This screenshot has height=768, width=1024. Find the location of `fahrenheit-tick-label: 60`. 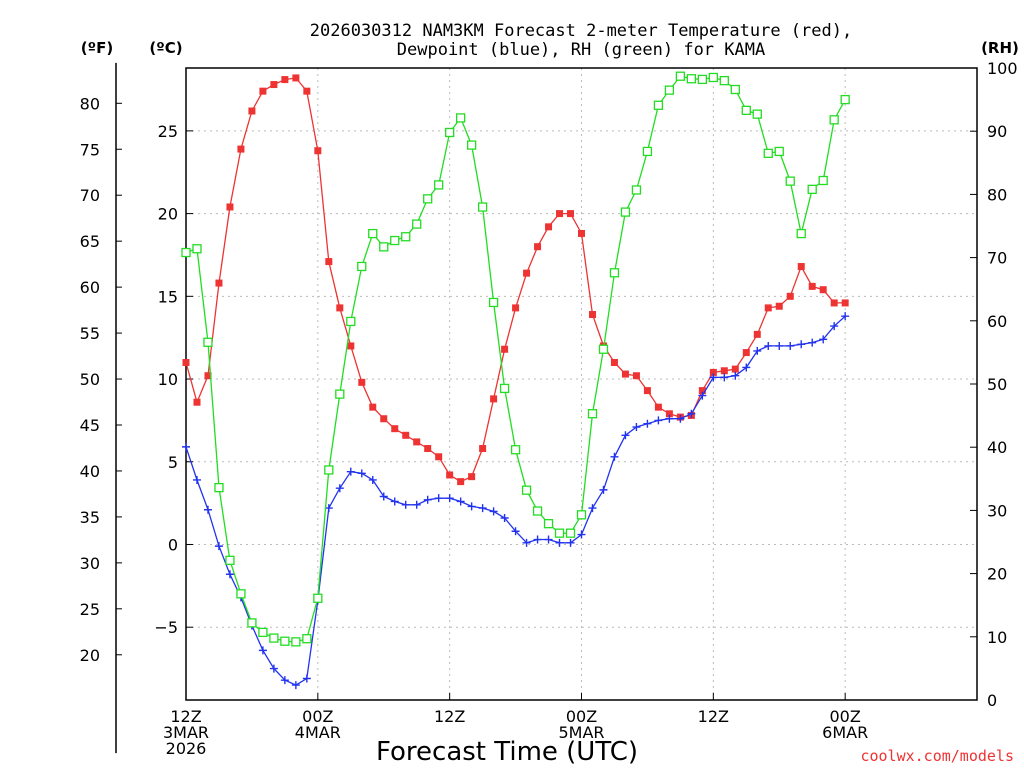

fahrenheit-tick-label: 60 is located at coordinates (90, 287).